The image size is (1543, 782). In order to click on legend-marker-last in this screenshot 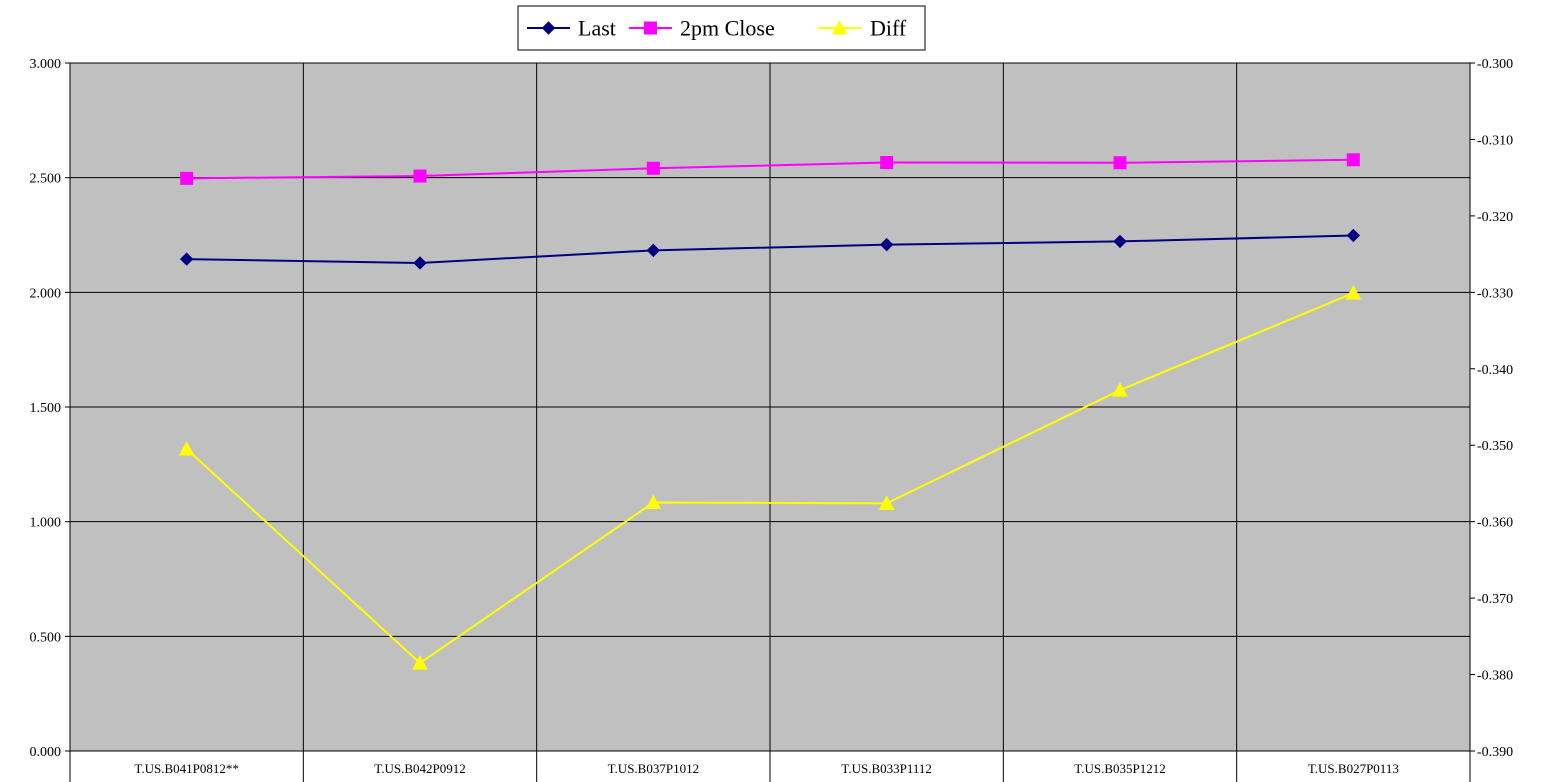, I will do `click(548, 28)`.